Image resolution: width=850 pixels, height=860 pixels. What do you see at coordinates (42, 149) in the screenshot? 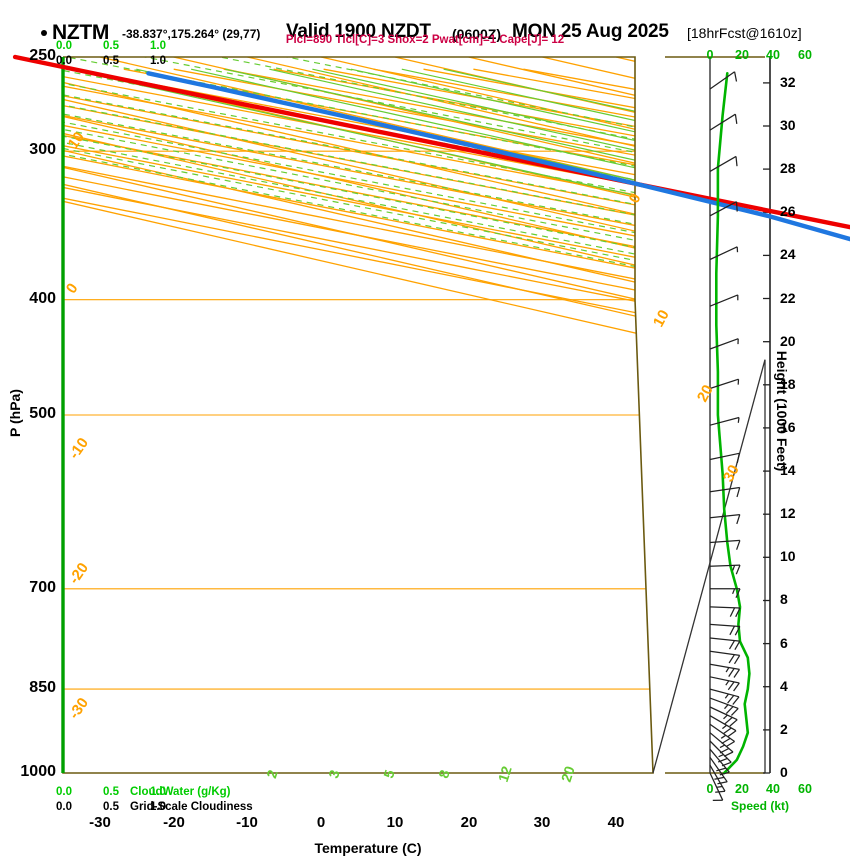
I see `pressure-tick-300: 300` at bounding box center [42, 149].